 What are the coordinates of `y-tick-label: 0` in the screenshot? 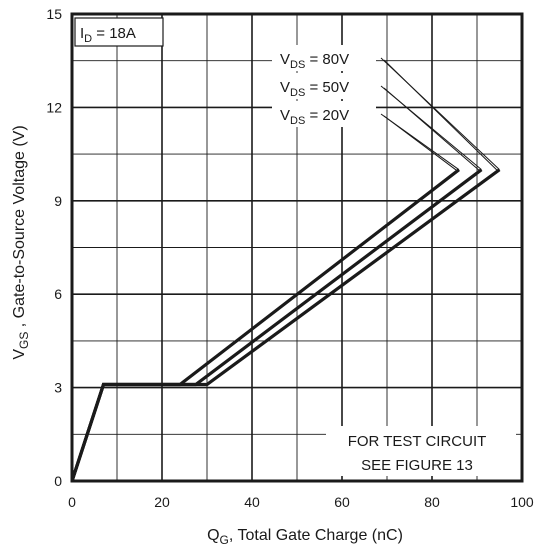 It's located at (58, 481).